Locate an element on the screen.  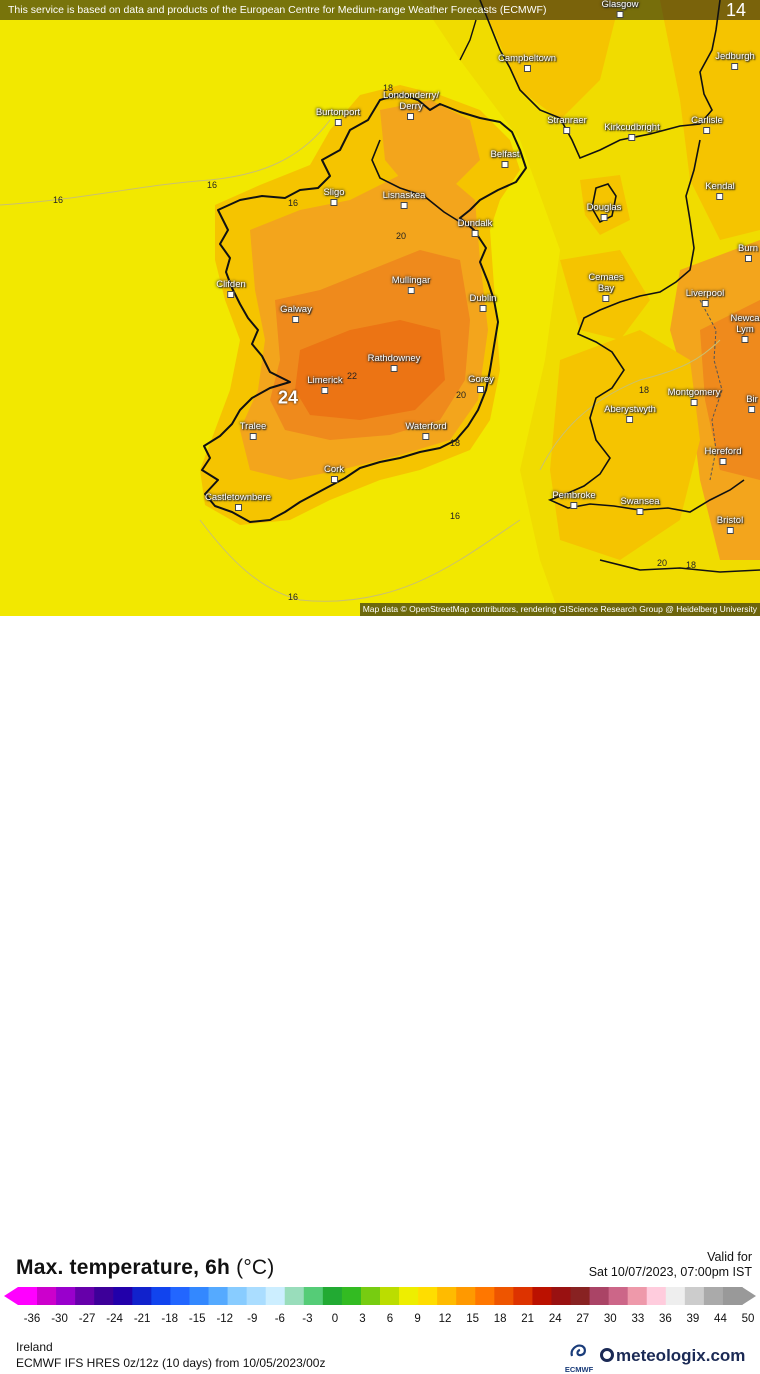
colorbar-max-arrow is located at coordinates (749, 1296).